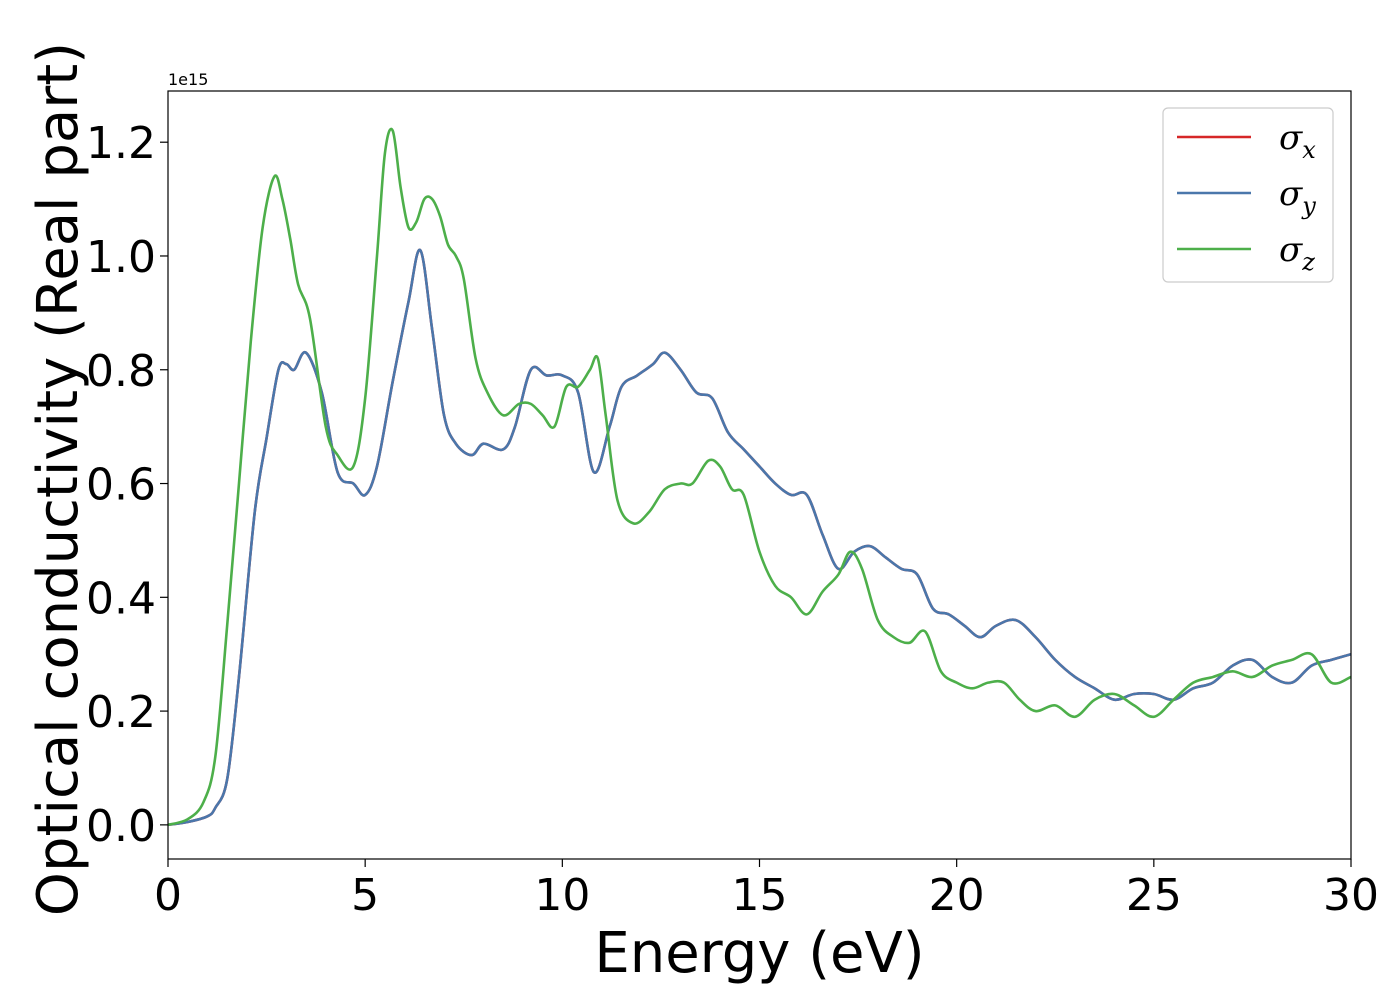 The height and width of the screenshot is (1000, 1400). What do you see at coordinates (365, 895) in the screenshot?
I see `x-tick-label: 5` at bounding box center [365, 895].